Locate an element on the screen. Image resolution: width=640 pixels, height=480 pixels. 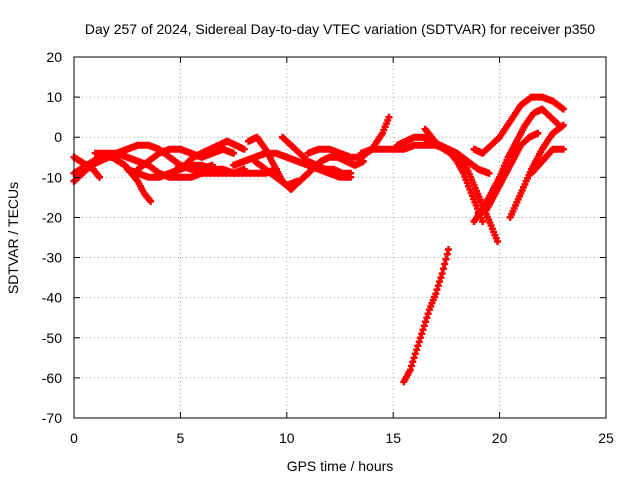
y-tick-label: -60 is located at coordinates (52, 378).